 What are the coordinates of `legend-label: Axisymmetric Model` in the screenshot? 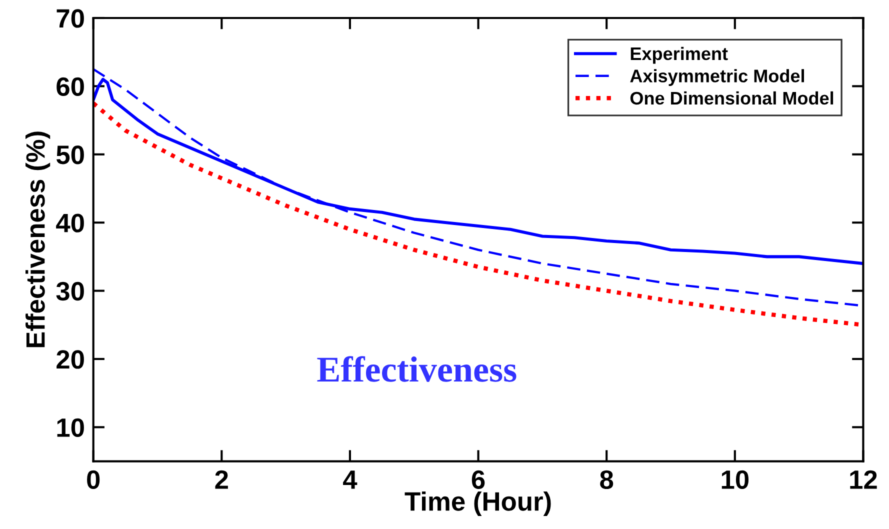 It's located at (717, 77).